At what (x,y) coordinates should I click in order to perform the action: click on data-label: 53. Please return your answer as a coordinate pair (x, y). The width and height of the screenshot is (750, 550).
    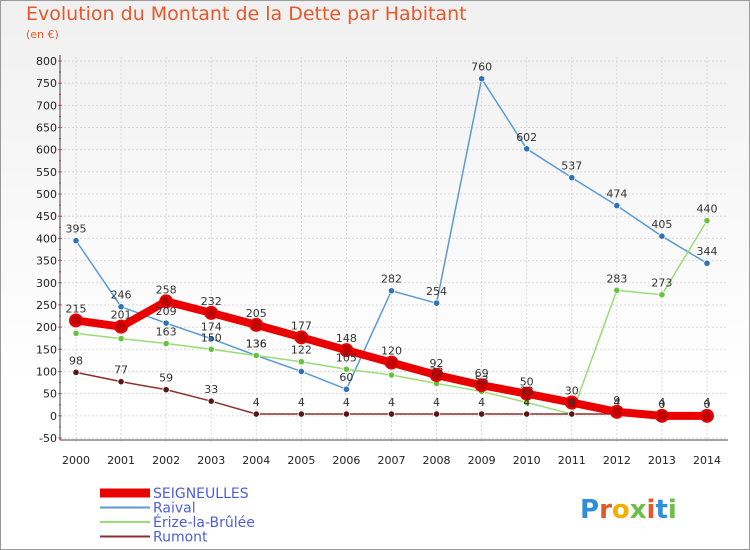
    Looking at the image, I should click on (482, 379).